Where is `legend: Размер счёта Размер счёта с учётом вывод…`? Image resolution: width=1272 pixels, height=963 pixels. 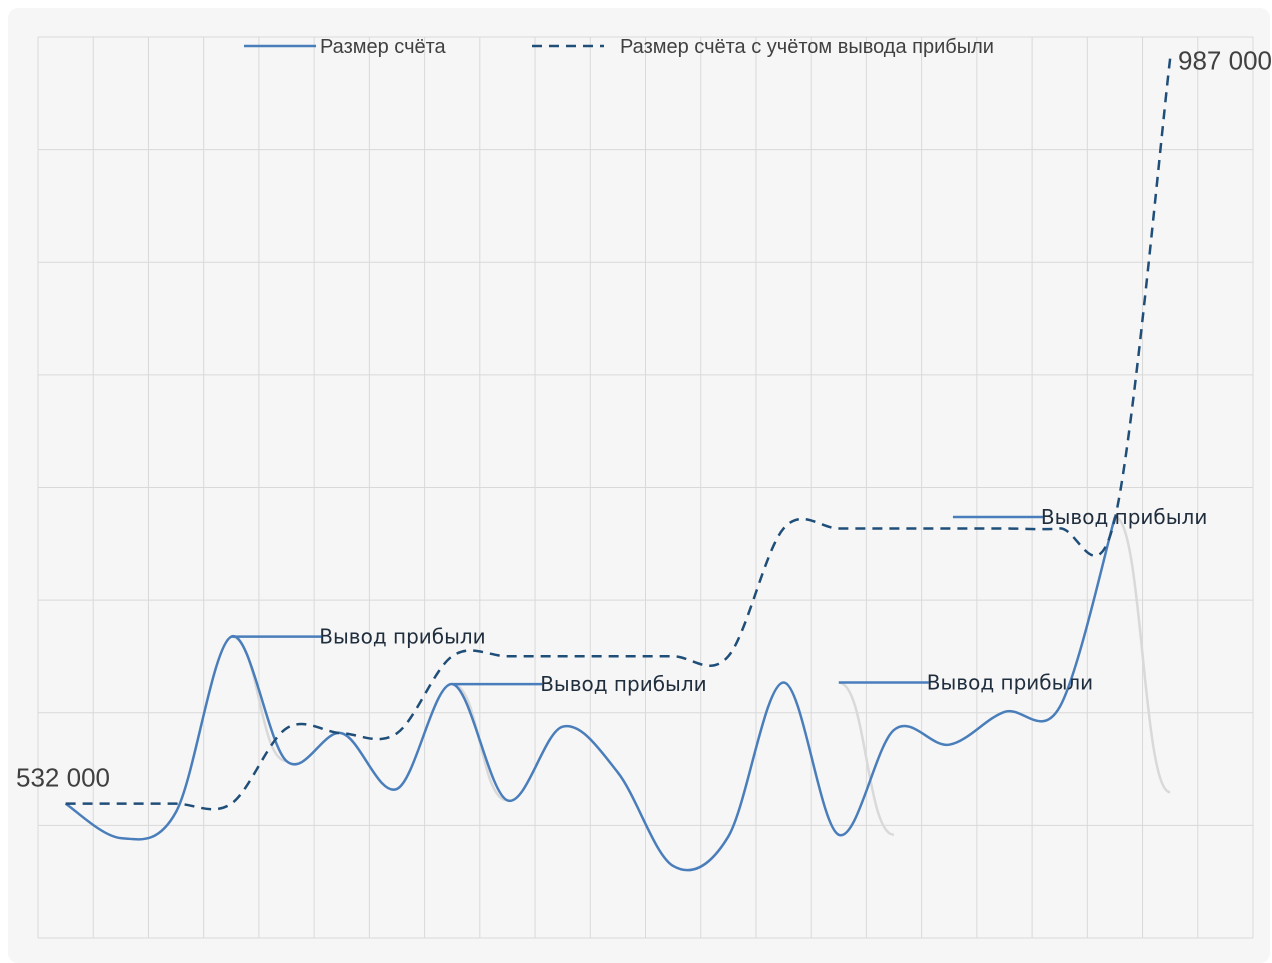
legend: Размер счёта Размер счёта с учётом вывод… is located at coordinates (619, 47).